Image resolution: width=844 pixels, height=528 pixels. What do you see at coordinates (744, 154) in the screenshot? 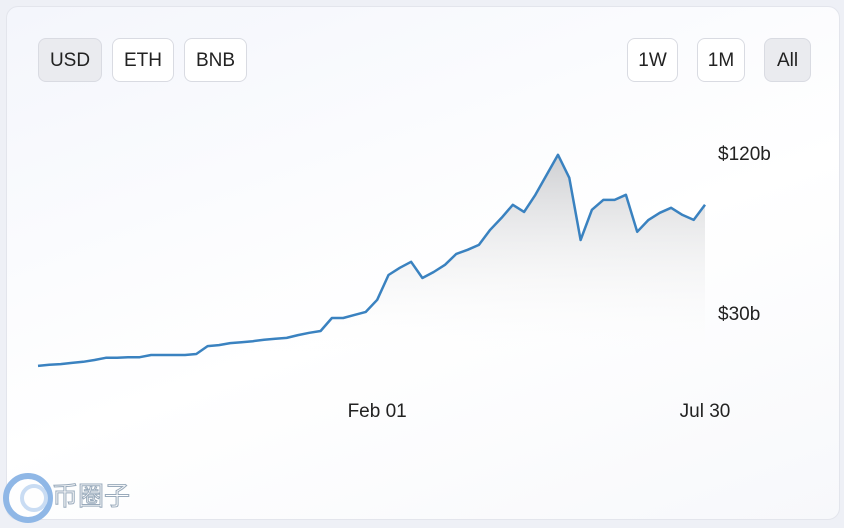
I see `y-tick-label: $120b` at bounding box center [744, 154].